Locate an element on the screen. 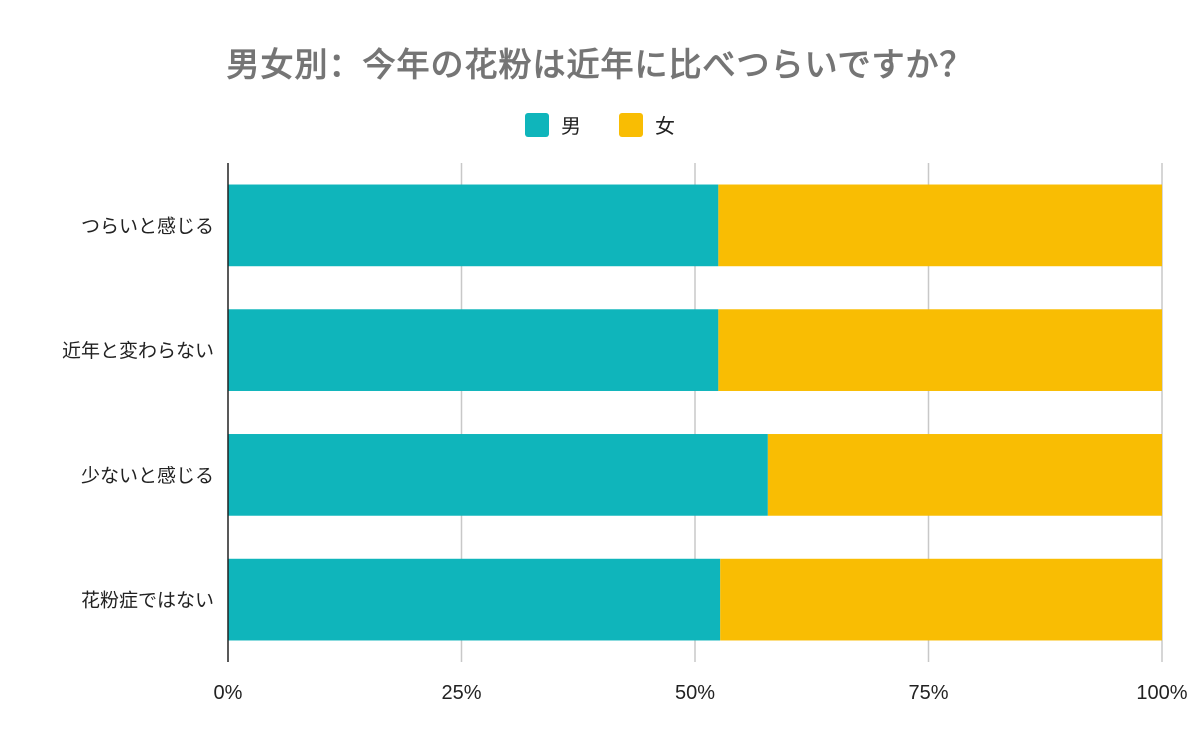  category-label-0: つらいと感じる is located at coordinates (147, 226).